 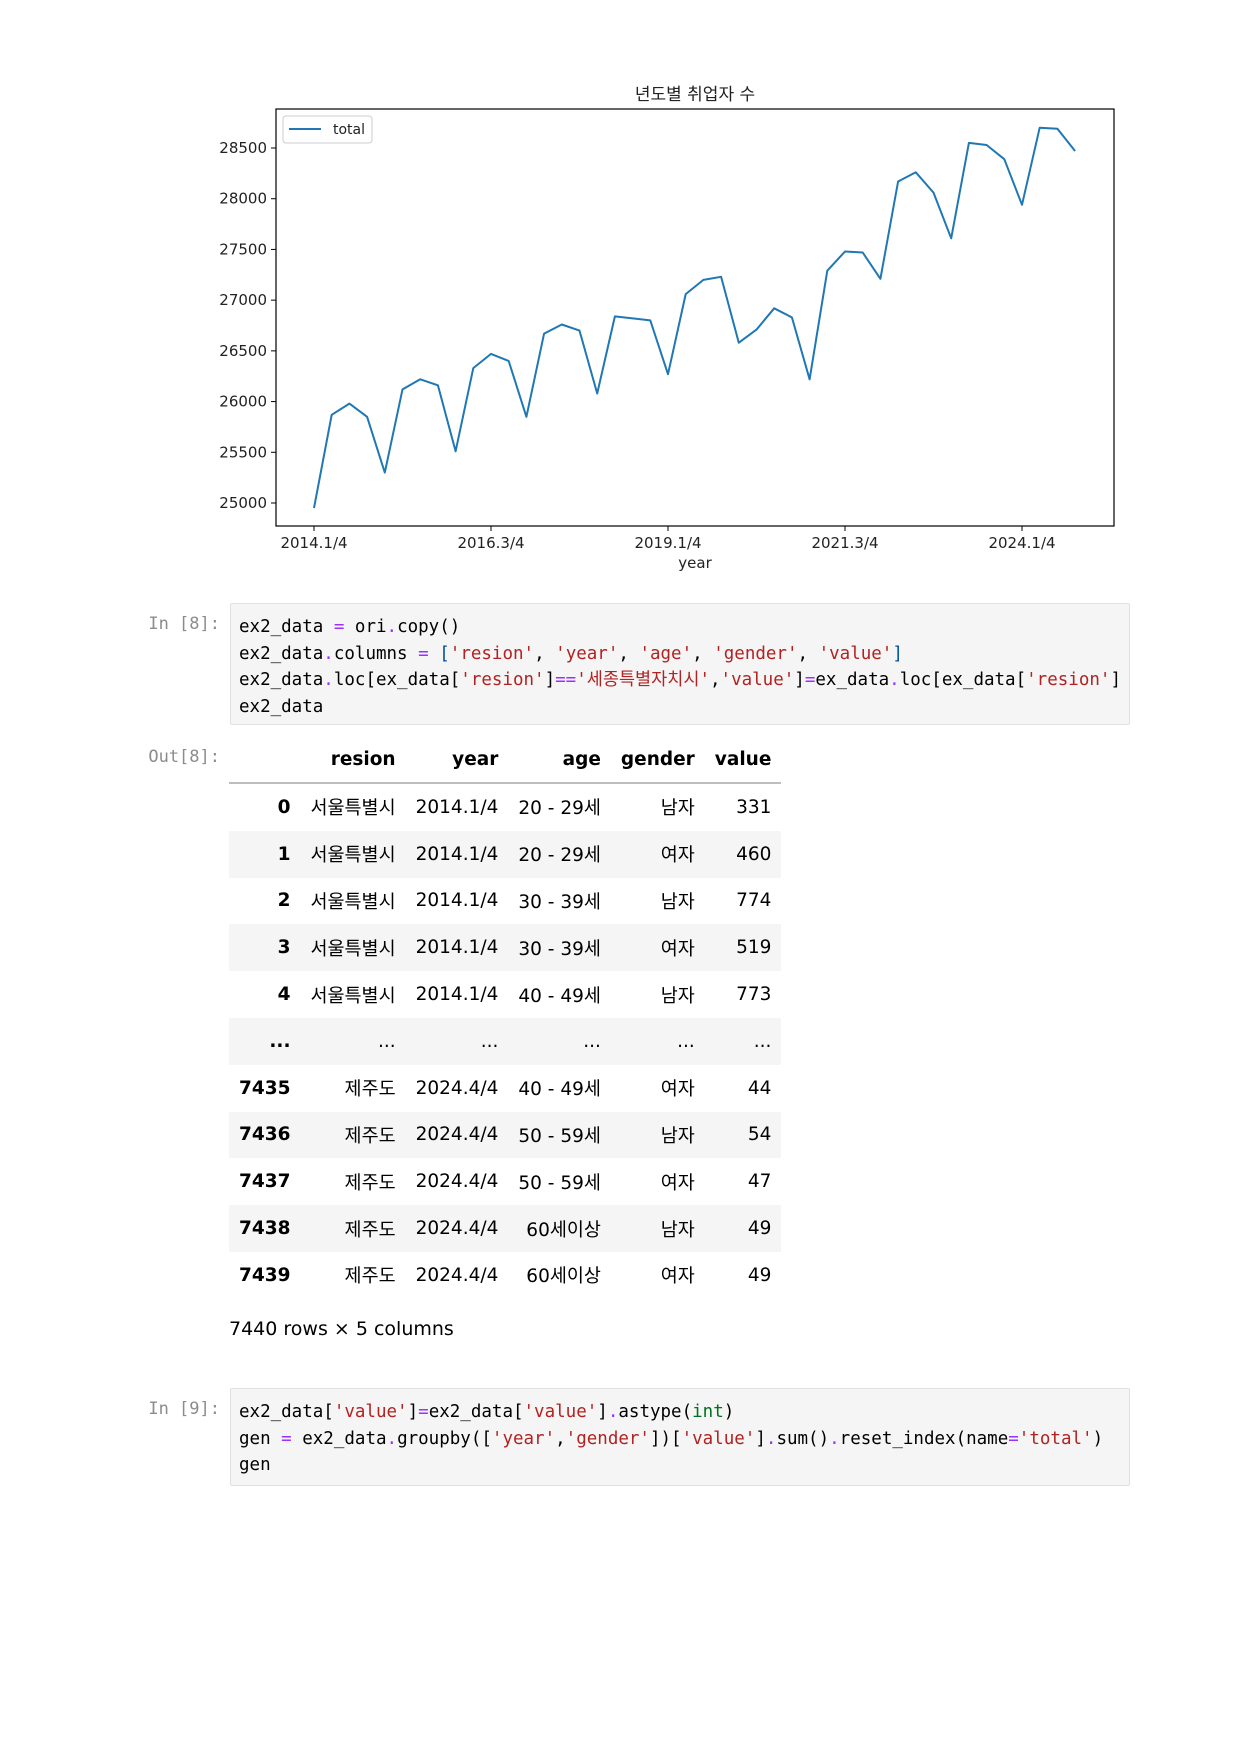 What do you see at coordinates (754, 901) in the screenshot?
I see `table-cell: 774` at bounding box center [754, 901].